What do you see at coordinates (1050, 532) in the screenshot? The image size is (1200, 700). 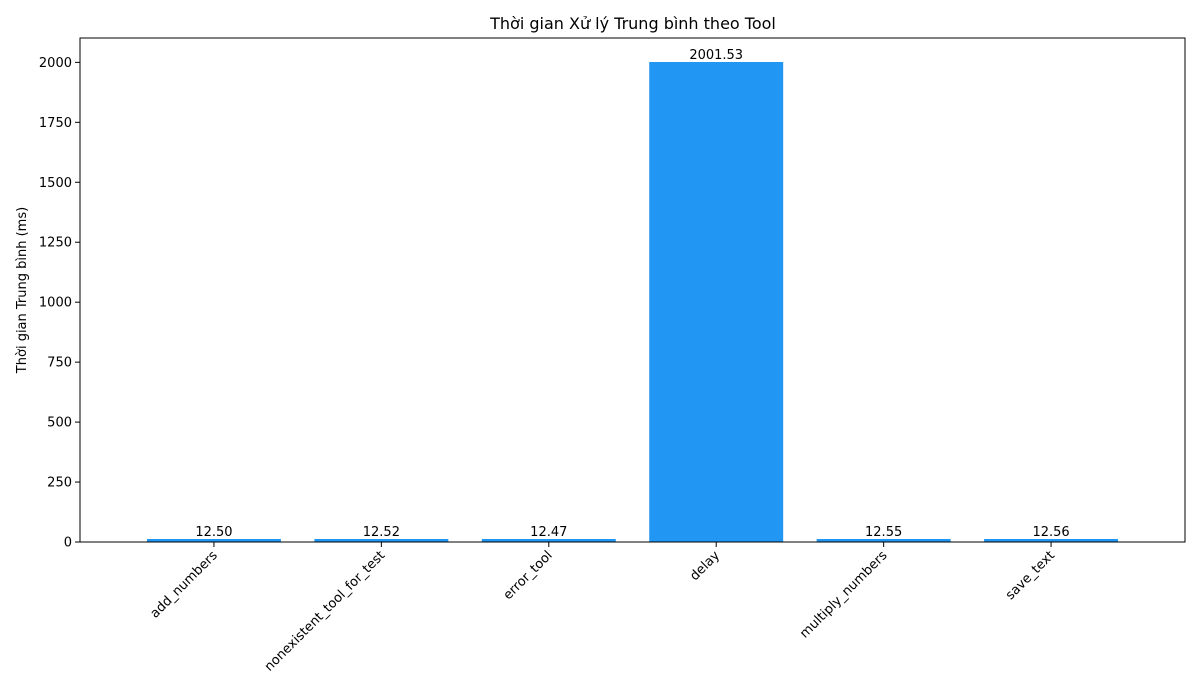 I see `data-label-save-text: 12.56` at bounding box center [1050, 532].